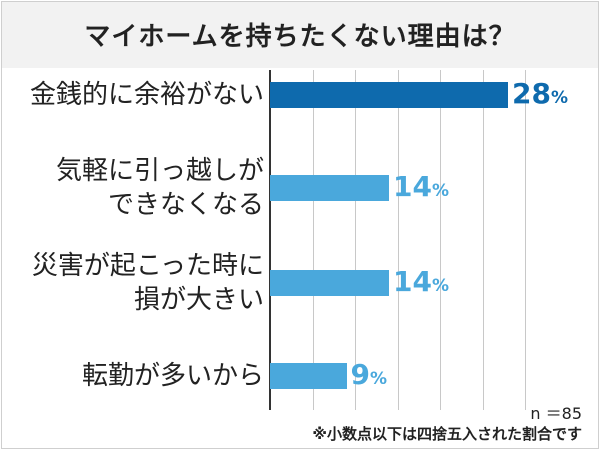  Describe the element at coordinates (531, 93) in the screenshot. I see `value-number: 28` at that location.